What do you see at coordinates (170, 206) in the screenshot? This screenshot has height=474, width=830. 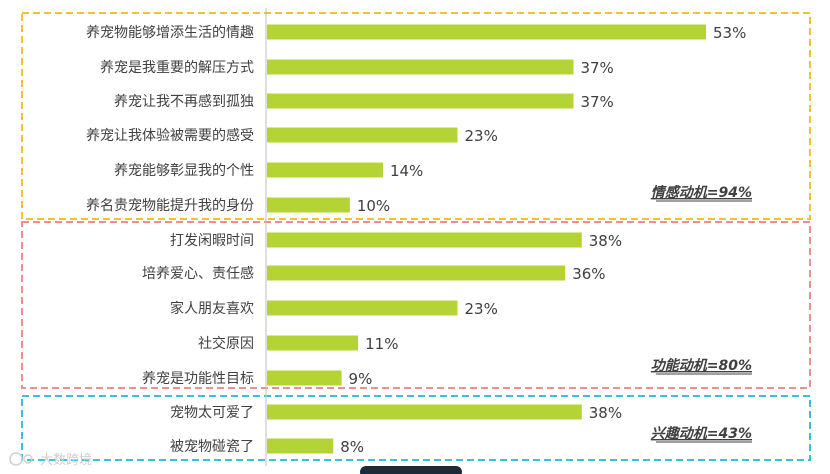 I see `category-label: 养名贵宠物能提升我的身份` at bounding box center [170, 206].